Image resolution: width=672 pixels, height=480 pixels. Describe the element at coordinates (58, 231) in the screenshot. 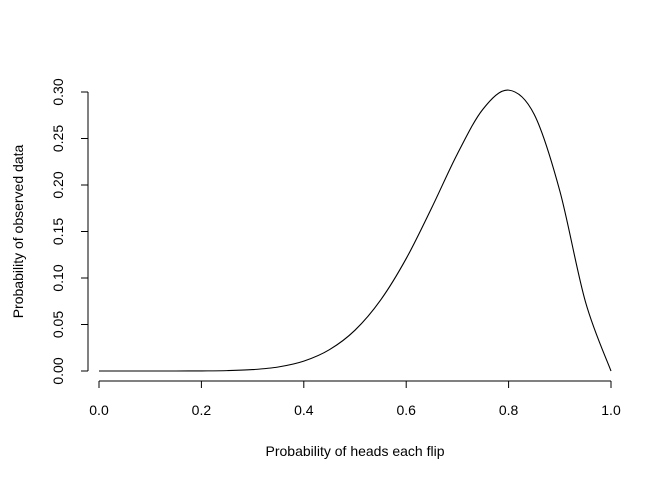

I see `y-tick-label: 0.15` at that location.